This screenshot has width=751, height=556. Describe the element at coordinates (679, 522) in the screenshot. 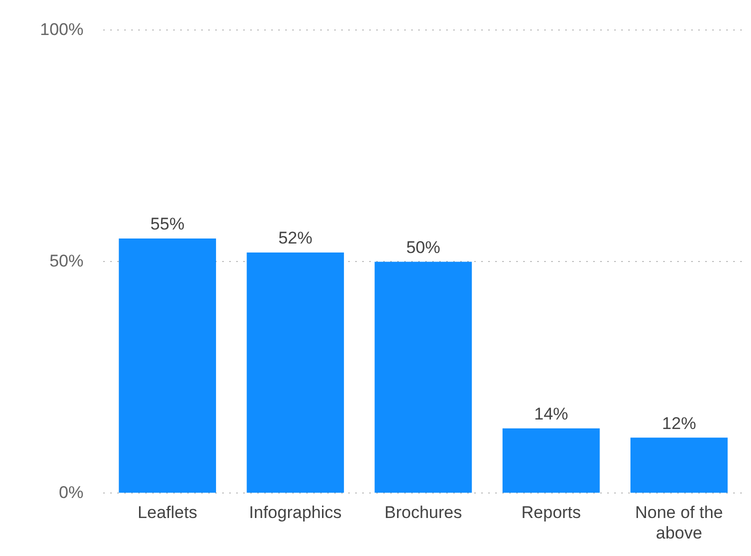

I see `x-tick-label: None of the above` at that location.